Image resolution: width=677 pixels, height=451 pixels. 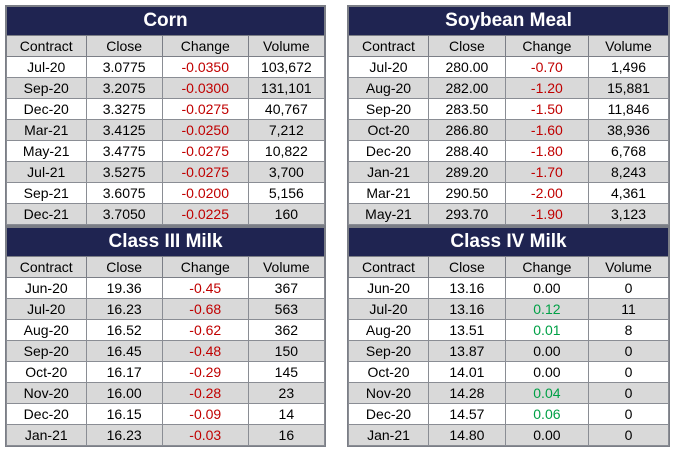 I want to click on table-row: Jun-20 19.36 -0.45 367, so click(x=166, y=288).